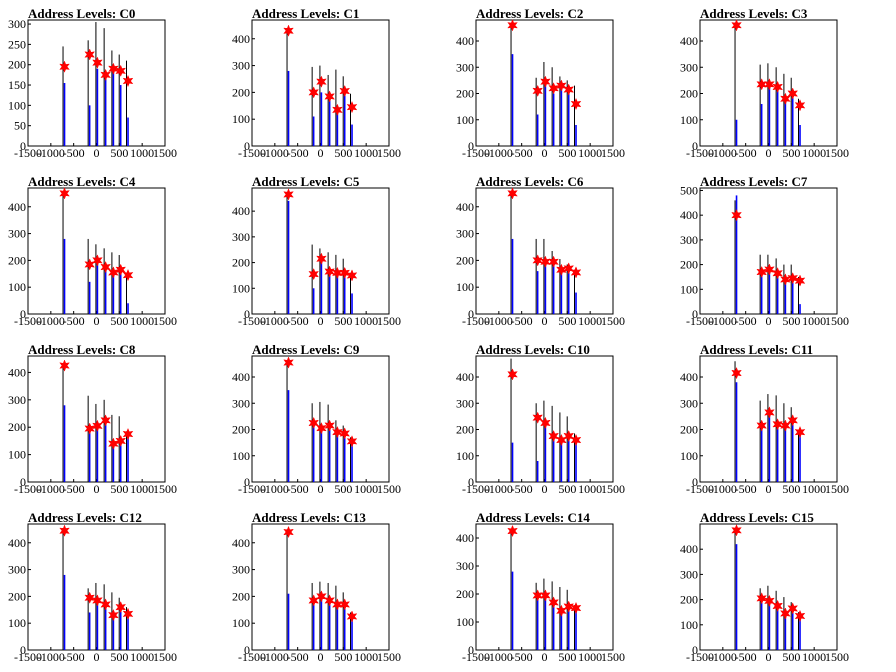 Image resolution: width=896 pixels, height=672 pixels. I want to click on chart-title: Address Levels: C14, so click(533, 517).